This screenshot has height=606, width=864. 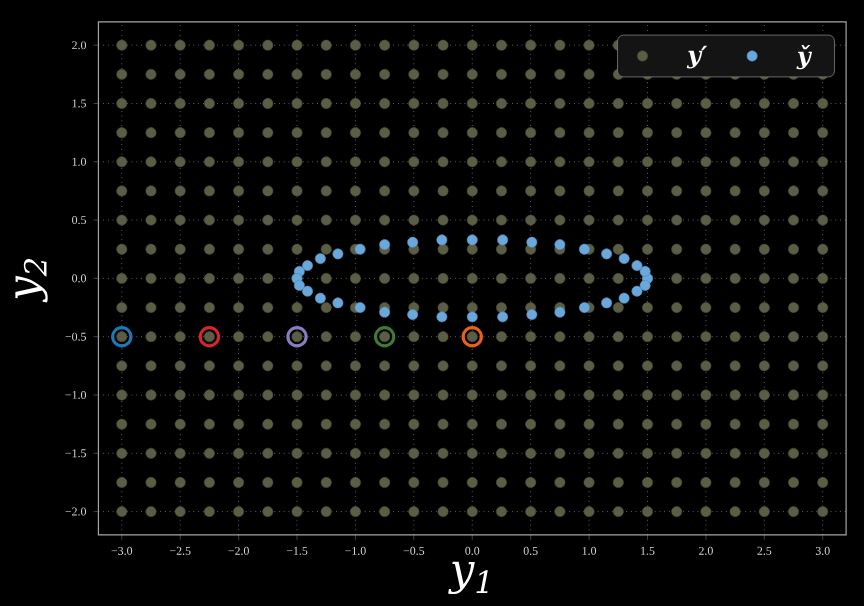 I want to click on legend-label: y̌, so click(x=804, y=57).